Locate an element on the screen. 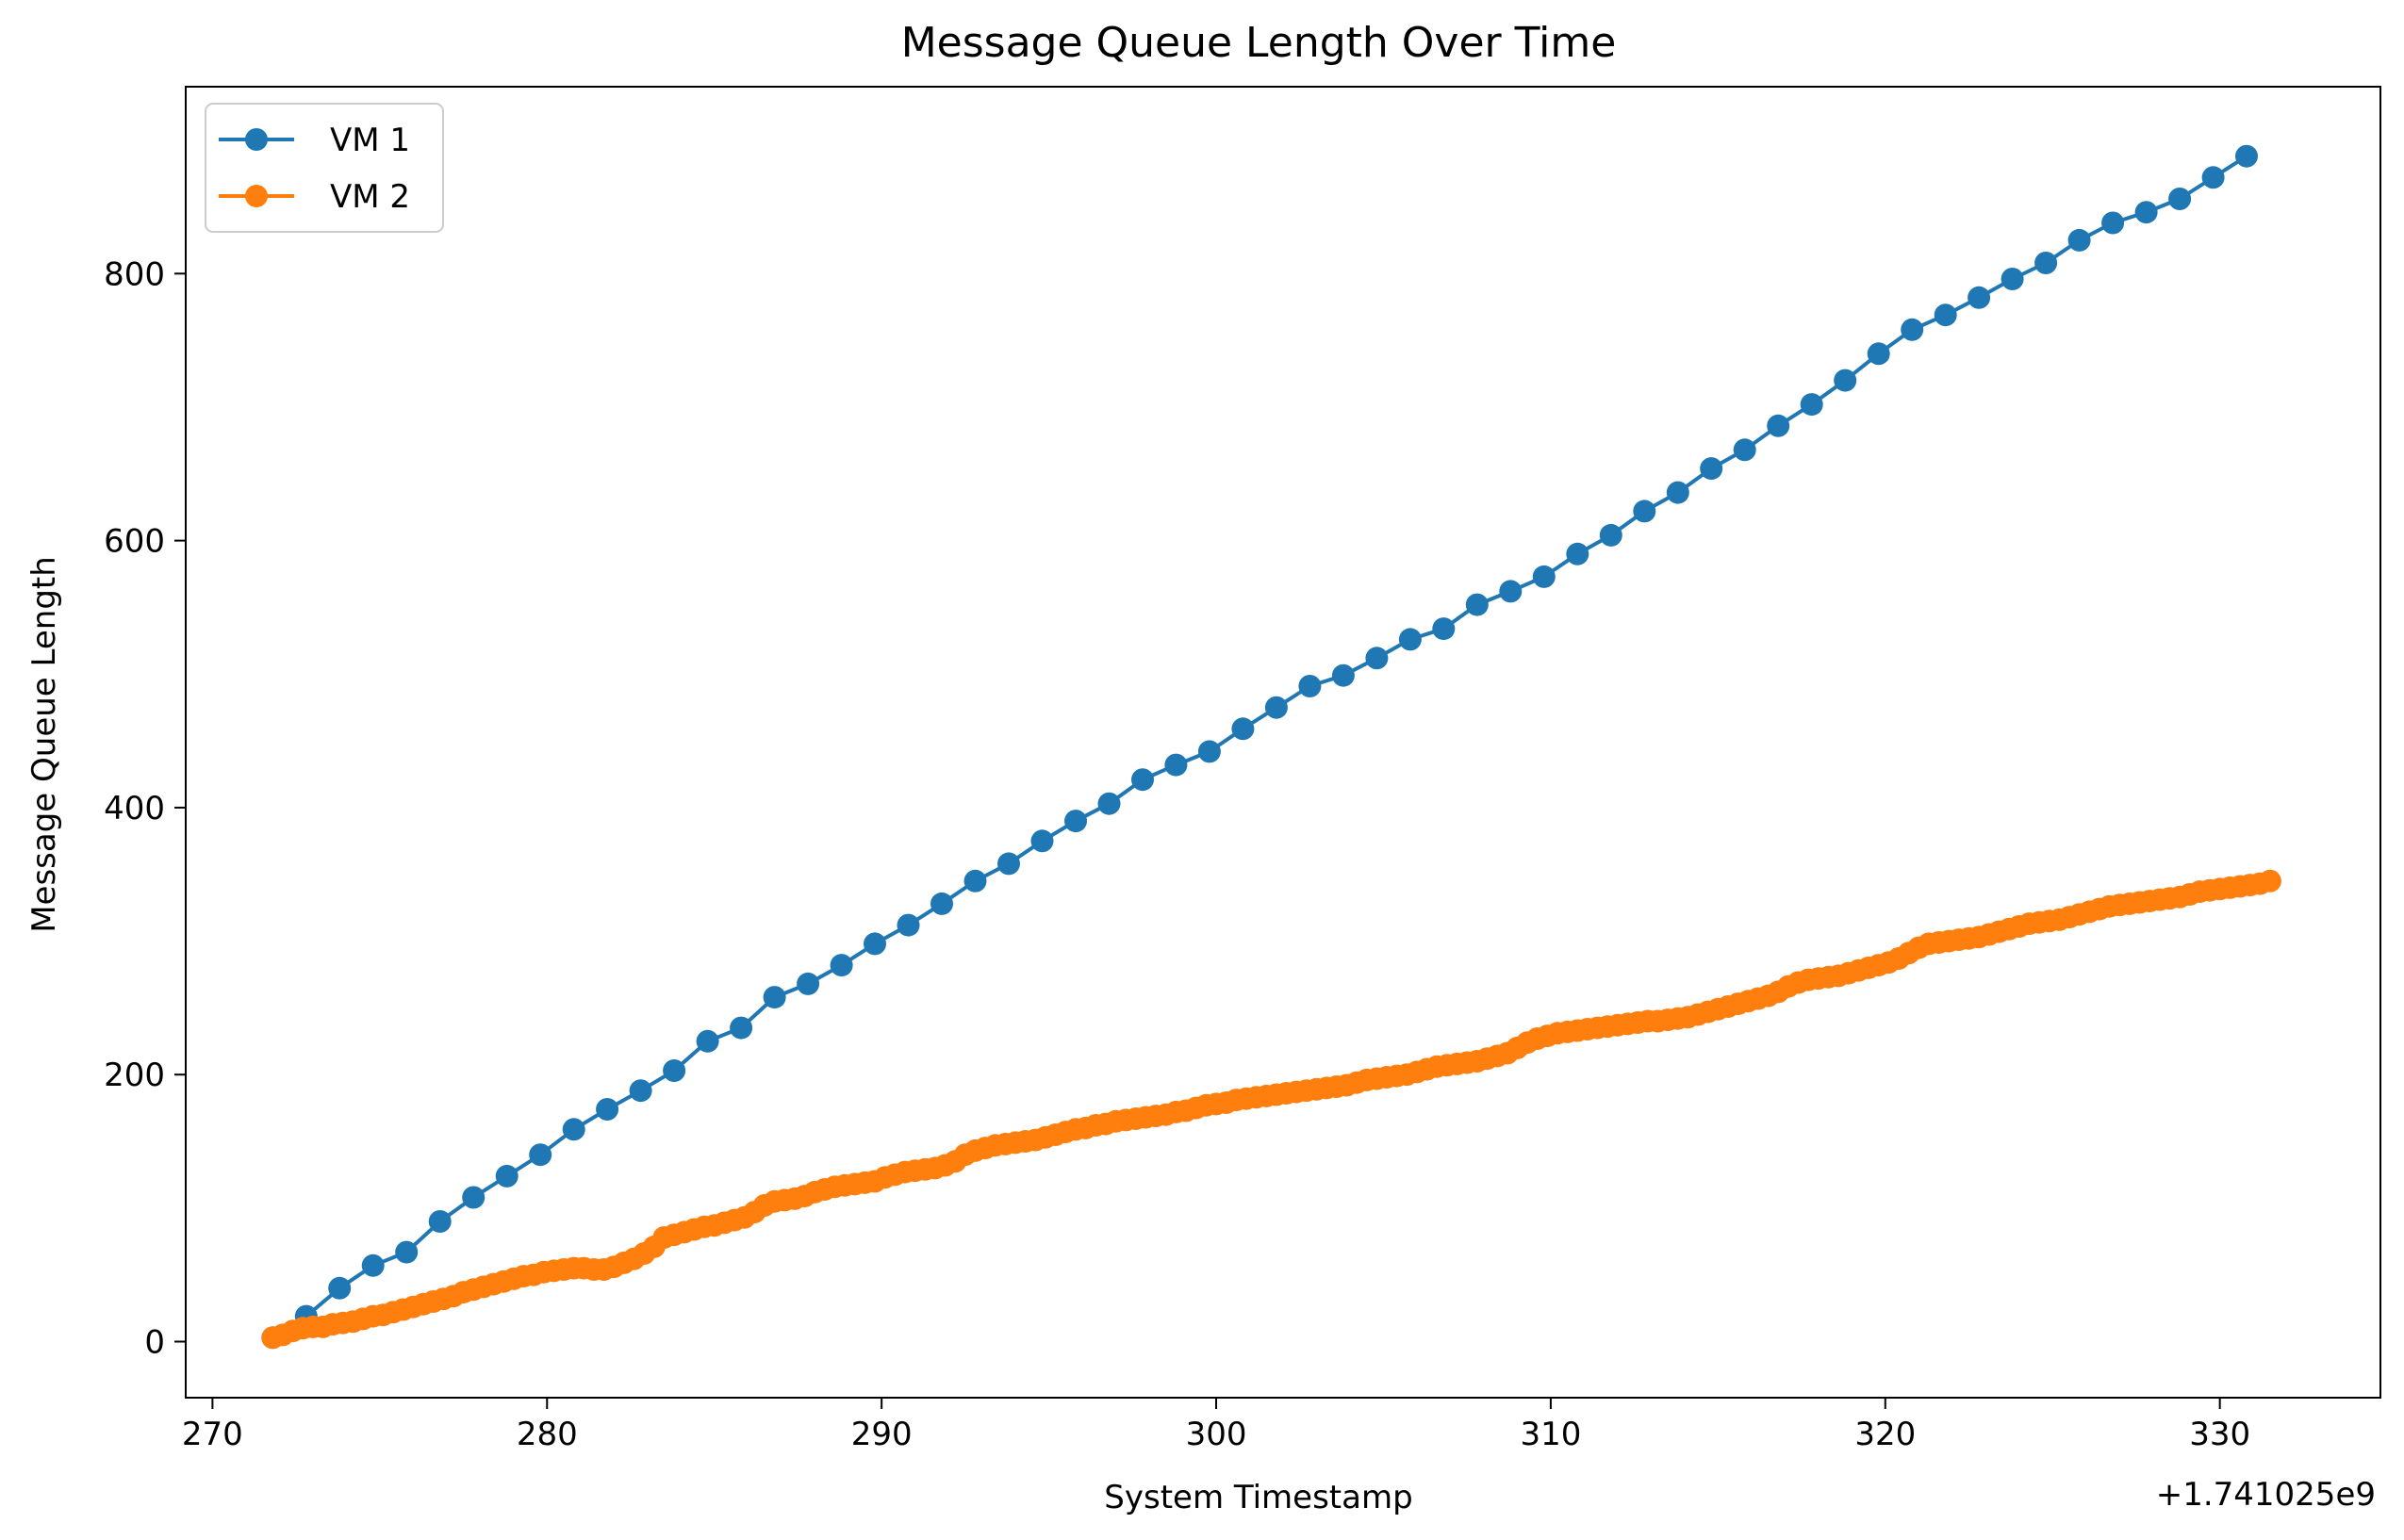 The width and height of the screenshot is (2404, 1540). x-tick-label: 310 is located at coordinates (1550, 1434).